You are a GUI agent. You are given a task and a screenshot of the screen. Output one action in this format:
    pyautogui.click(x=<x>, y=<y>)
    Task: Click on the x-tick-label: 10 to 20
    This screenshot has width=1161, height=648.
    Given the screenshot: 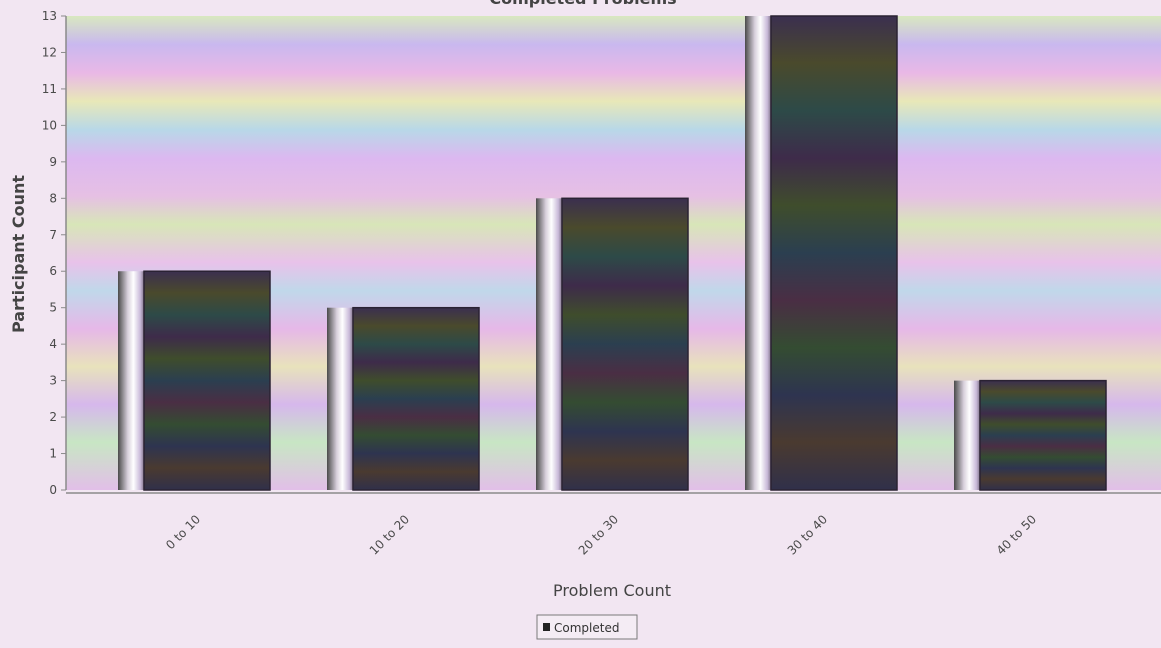 What is the action you would take?
    pyautogui.click(x=389, y=534)
    